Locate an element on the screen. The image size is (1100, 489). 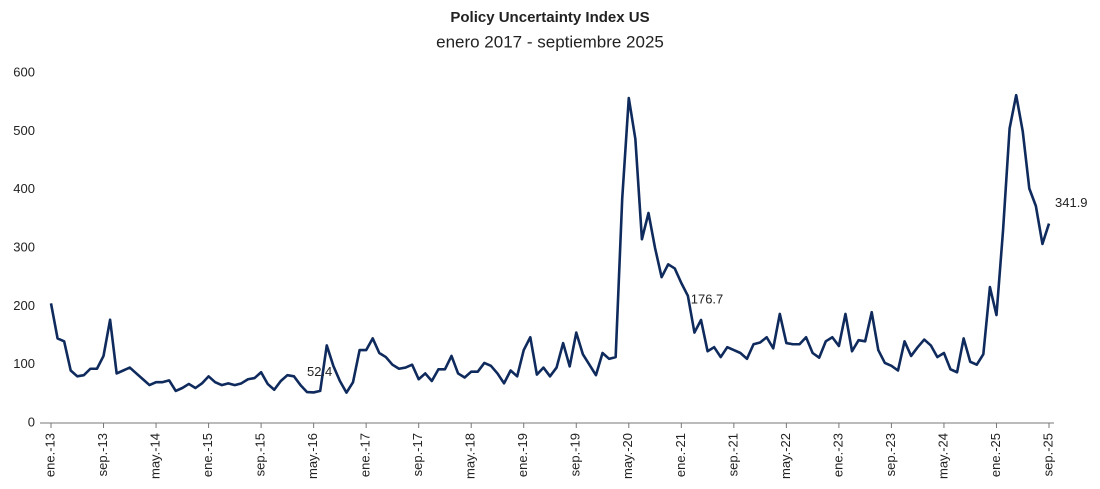
chart-title: Policy Uncertainty Index US is located at coordinates (549, 17).